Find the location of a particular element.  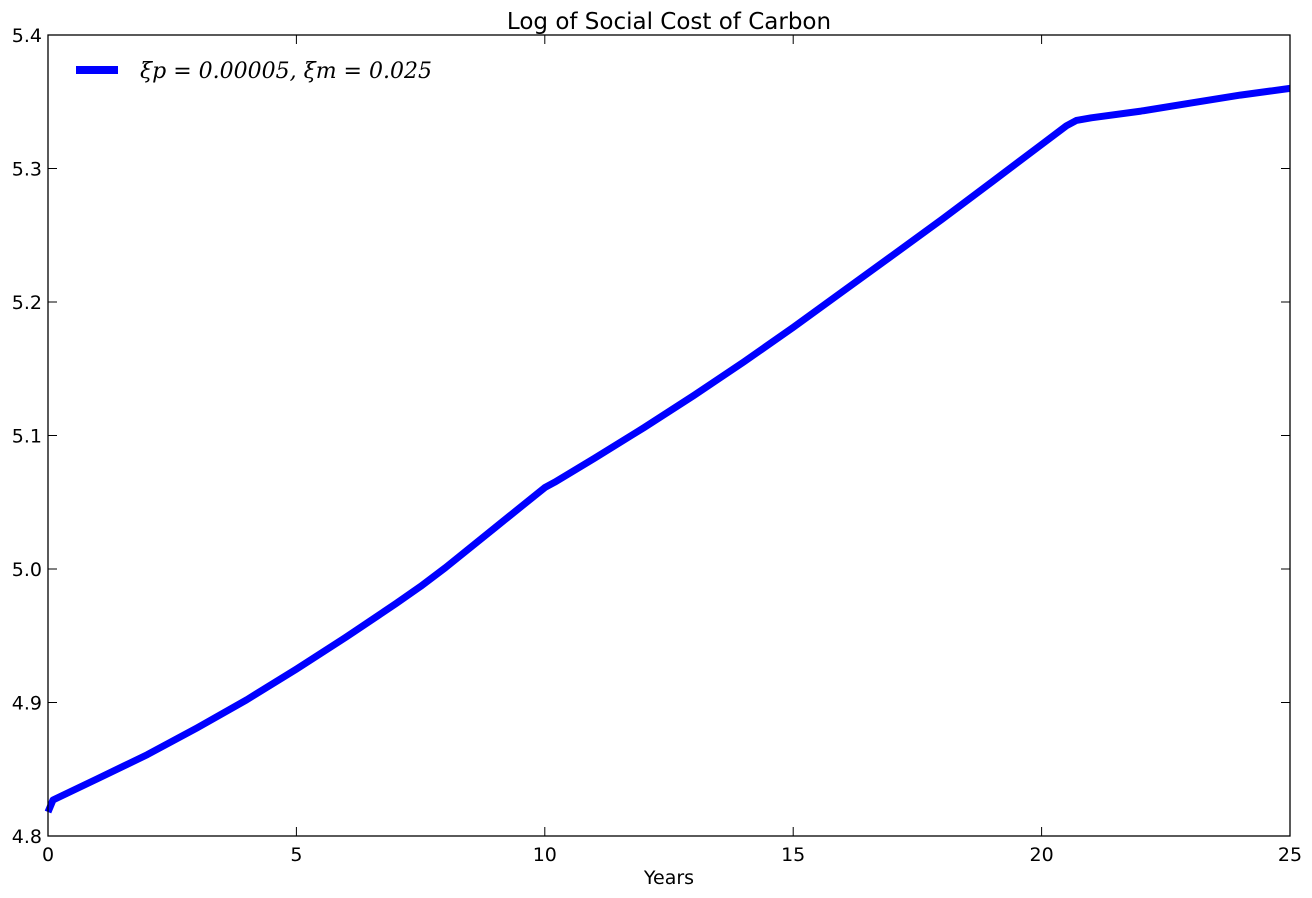

chart-title: Log of Social Cost of Carbon is located at coordinates (669, 22).